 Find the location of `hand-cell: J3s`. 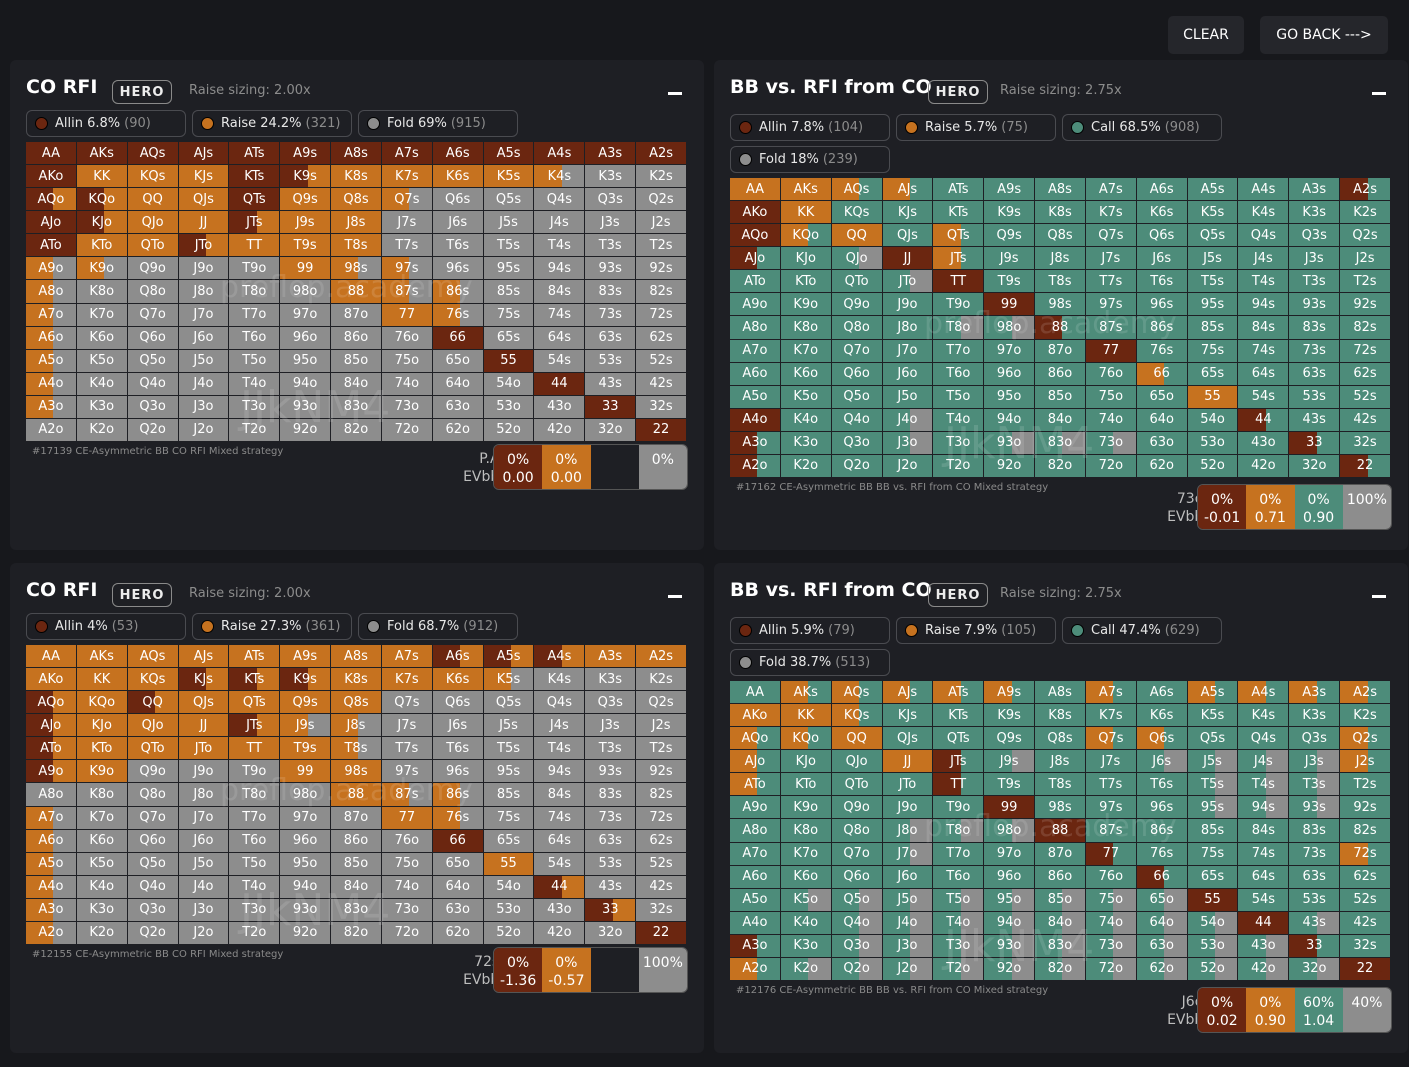

hand-cell: J3s is located at coordinates (610, 725).